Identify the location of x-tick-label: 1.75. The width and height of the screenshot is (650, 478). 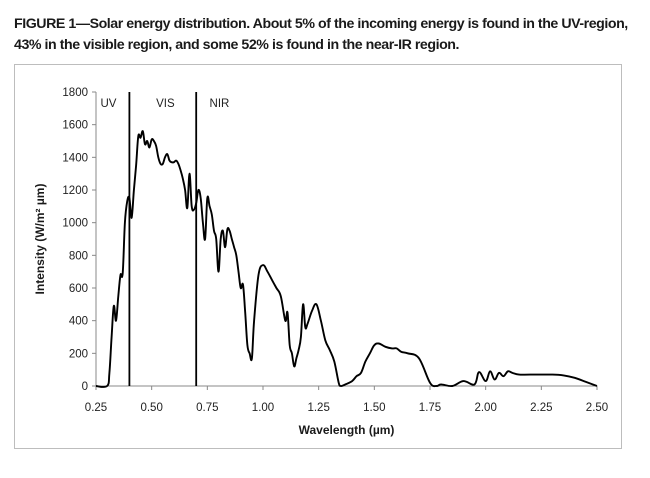
(430, 408).